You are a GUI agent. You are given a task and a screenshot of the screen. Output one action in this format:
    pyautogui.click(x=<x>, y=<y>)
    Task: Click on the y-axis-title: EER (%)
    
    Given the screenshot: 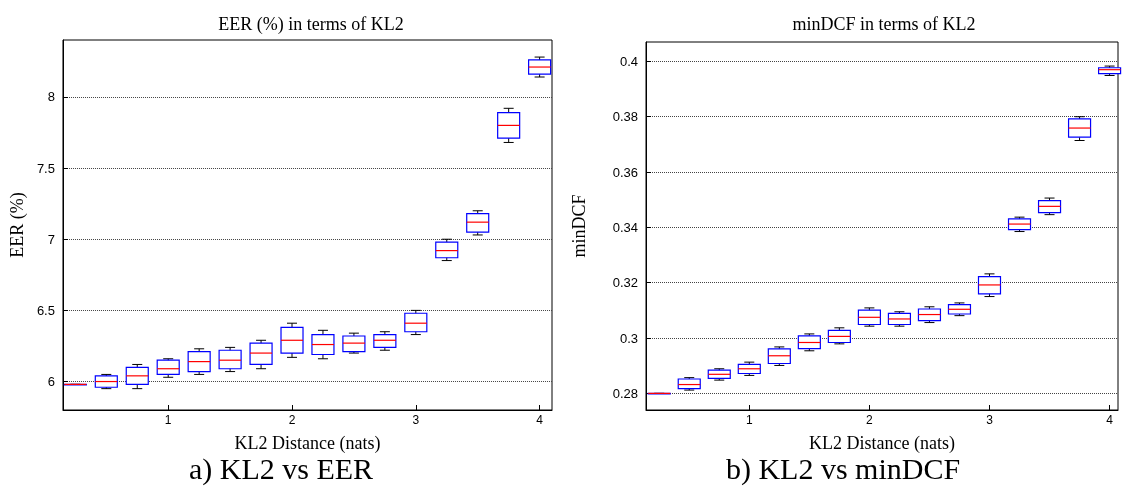 What is the action you would take?
    pyautogui.click(x=17, y=225)
    